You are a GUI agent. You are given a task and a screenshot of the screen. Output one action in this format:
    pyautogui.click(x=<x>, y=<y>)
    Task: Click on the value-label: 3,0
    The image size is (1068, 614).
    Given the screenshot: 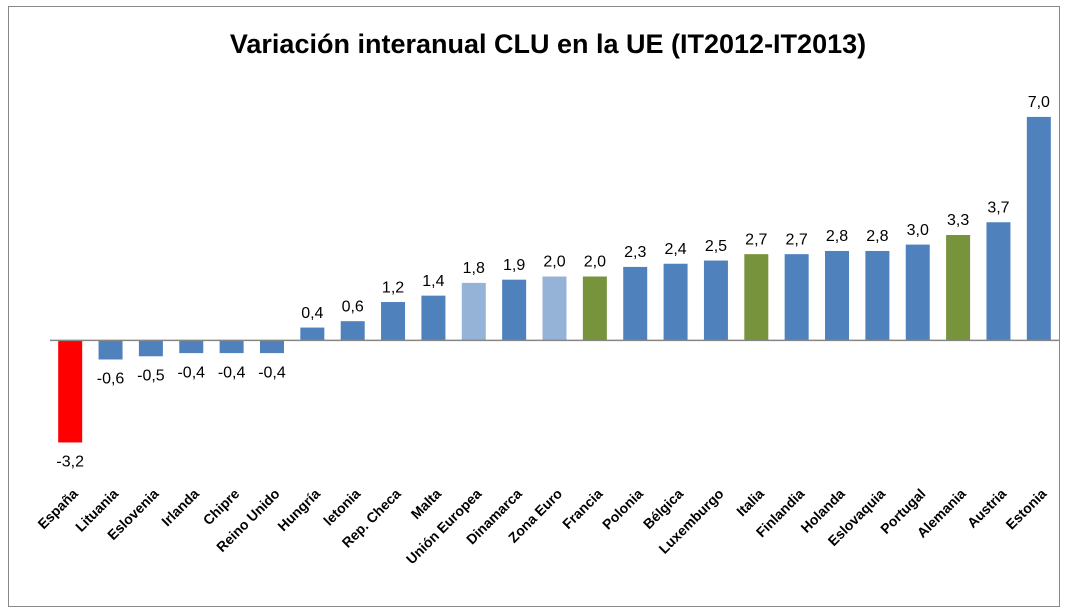 What is the action you would take?
    pyautogui.click(x=918, y=230)
    